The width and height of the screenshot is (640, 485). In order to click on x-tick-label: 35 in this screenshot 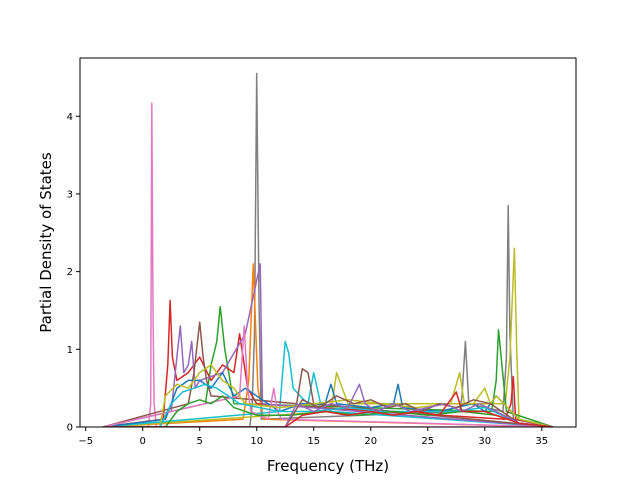, I will do `click(541, 441)`.